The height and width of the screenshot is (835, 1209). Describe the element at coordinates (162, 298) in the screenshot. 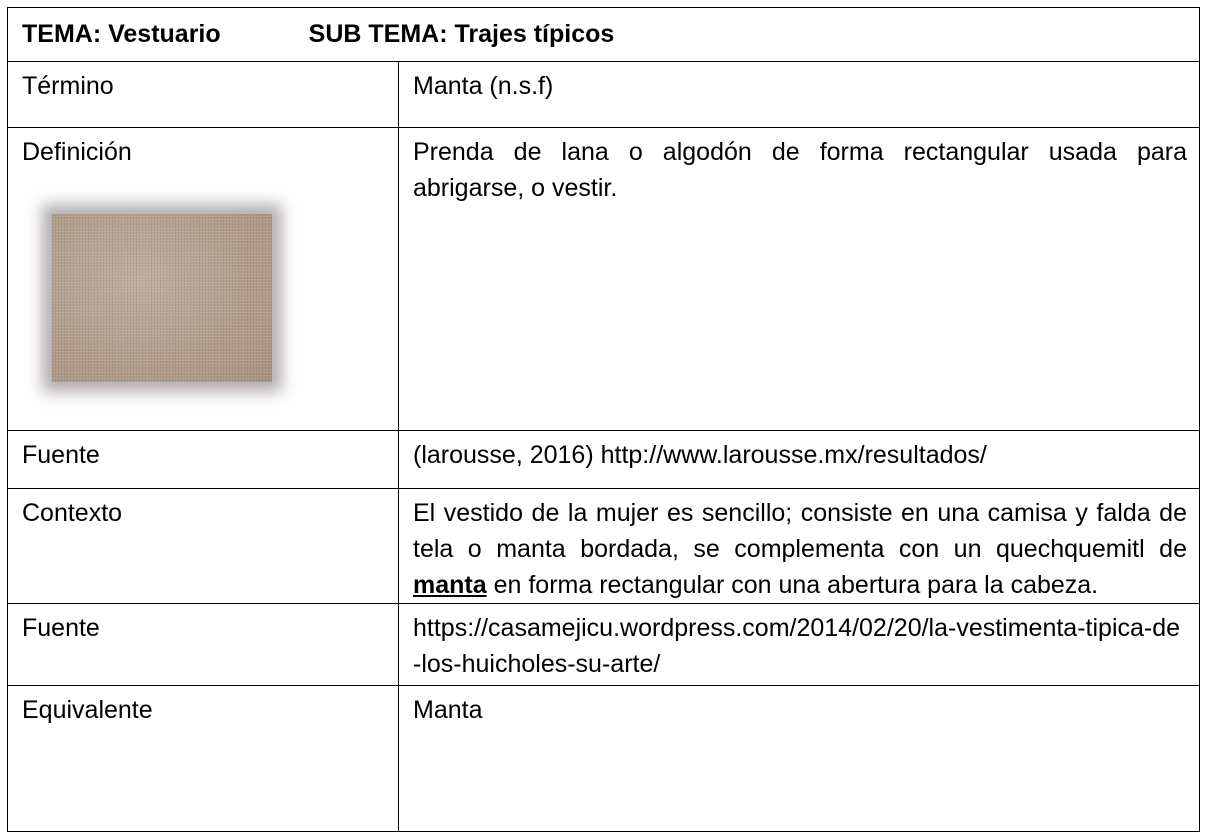

I see `fabric-image` at that location.